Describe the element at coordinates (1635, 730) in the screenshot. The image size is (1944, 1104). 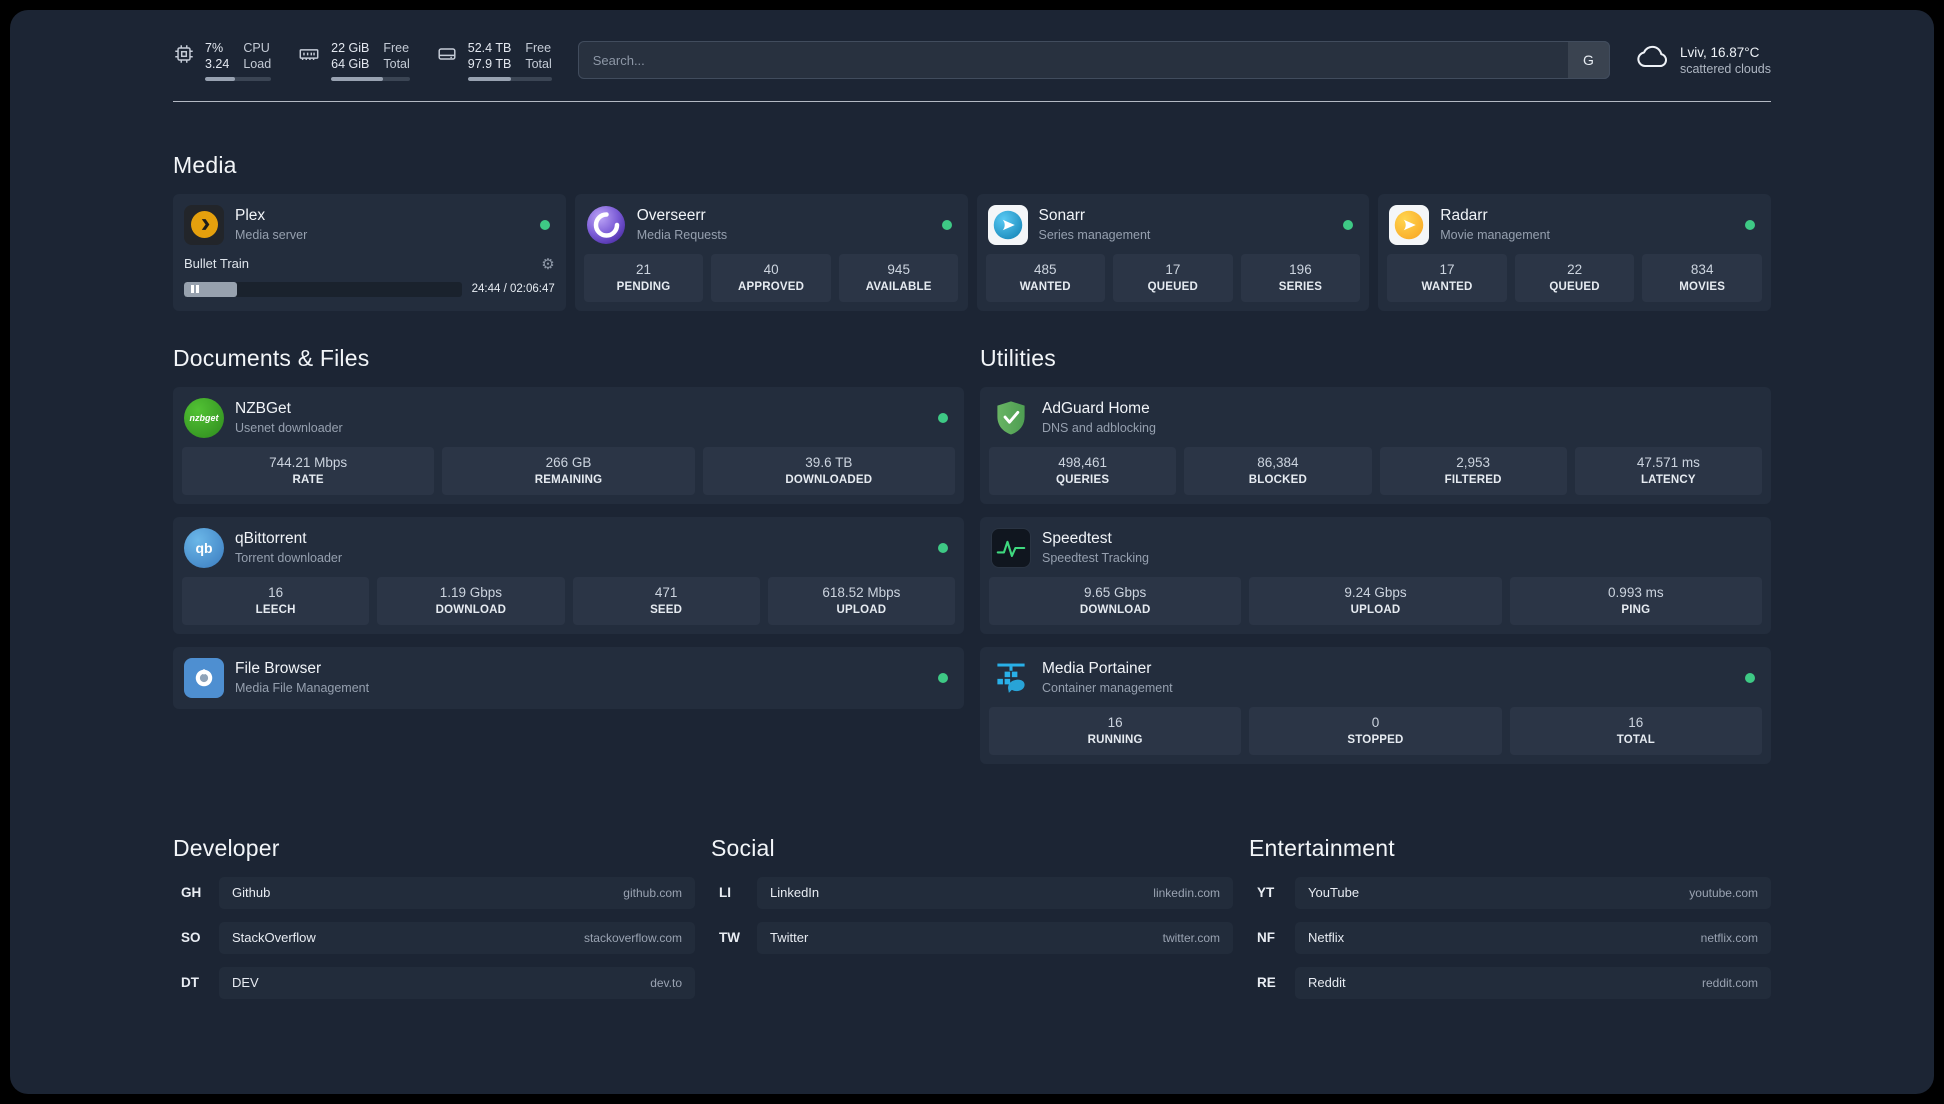
I see `stat-tile: 16 TOTAL` at that location.